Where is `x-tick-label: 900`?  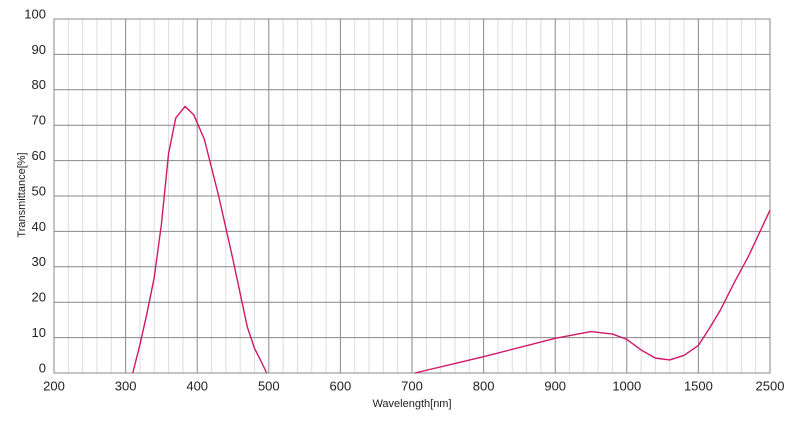
x-tick-label: 900 is located at coordinates (555, 385).